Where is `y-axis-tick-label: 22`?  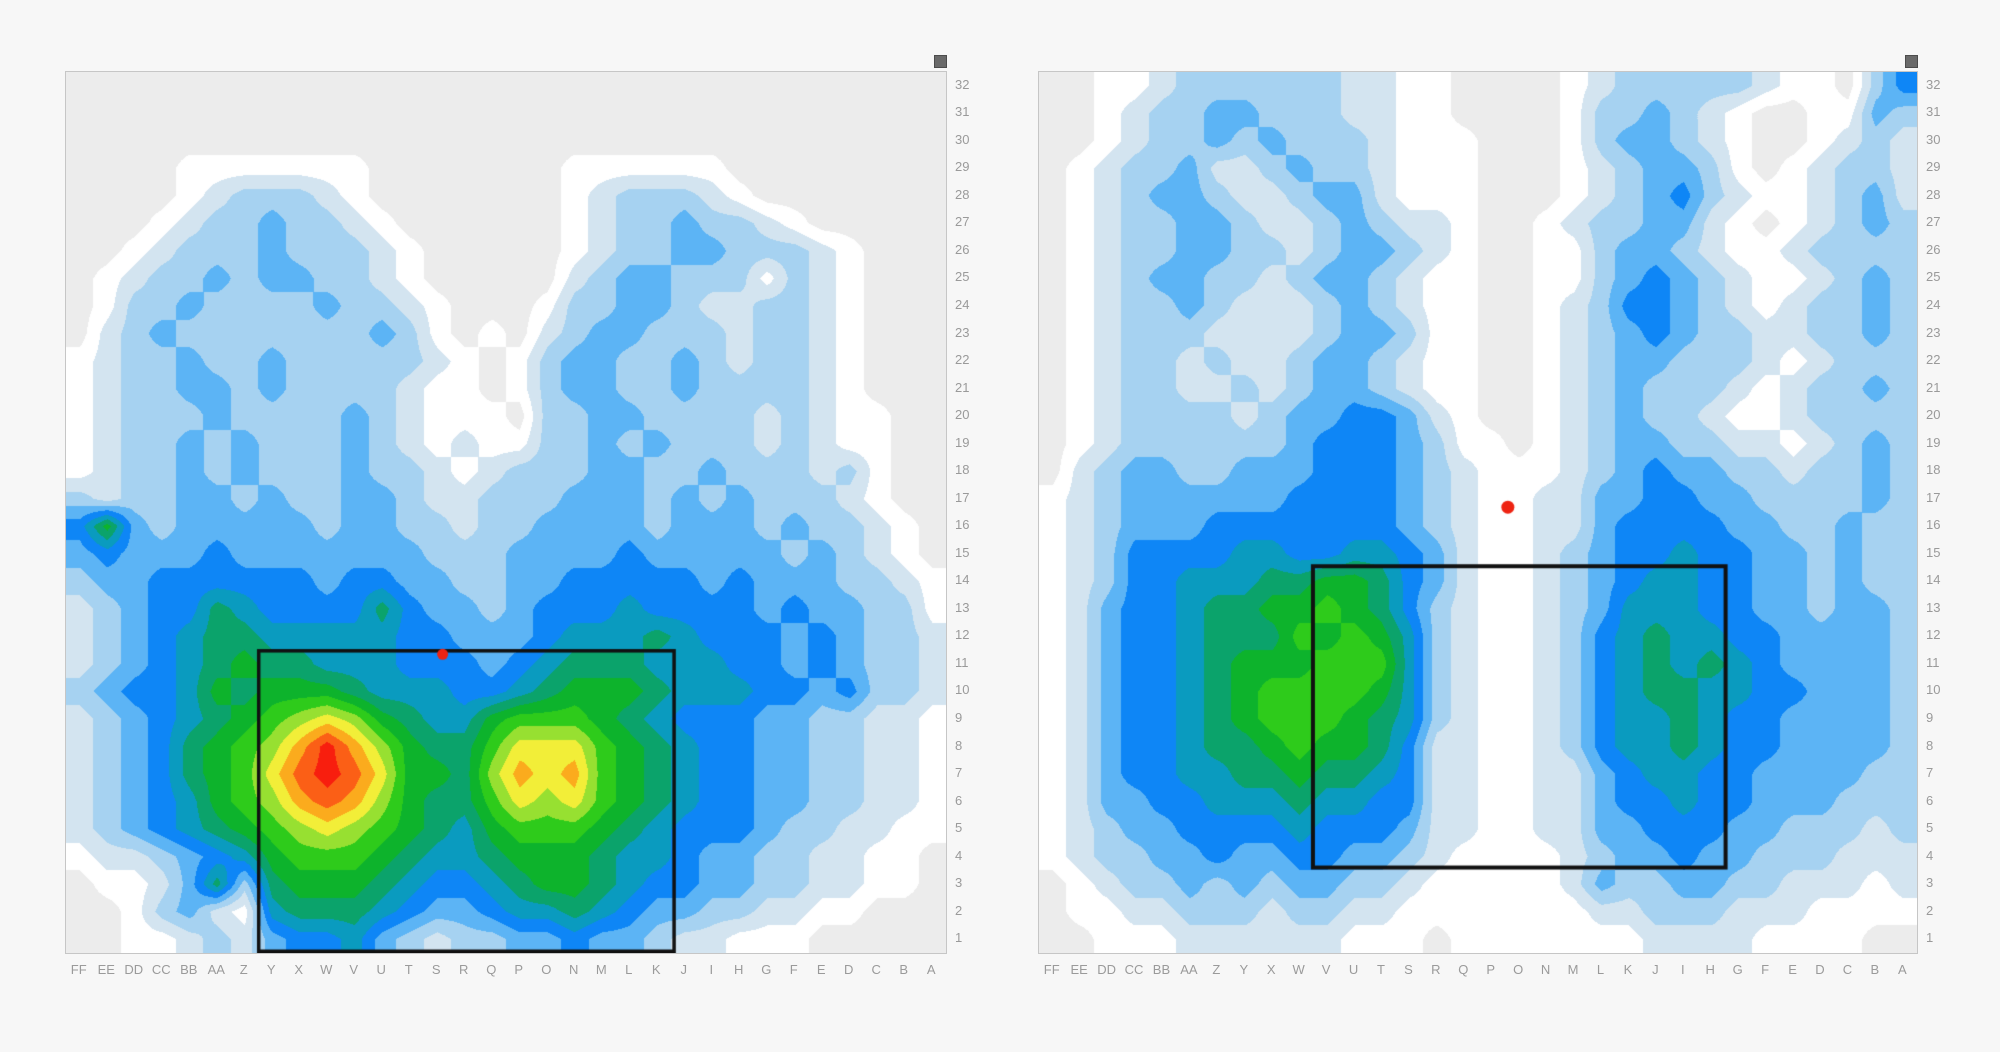
y-axis-tick-label: 22 is located at coordinates (1933, 360).